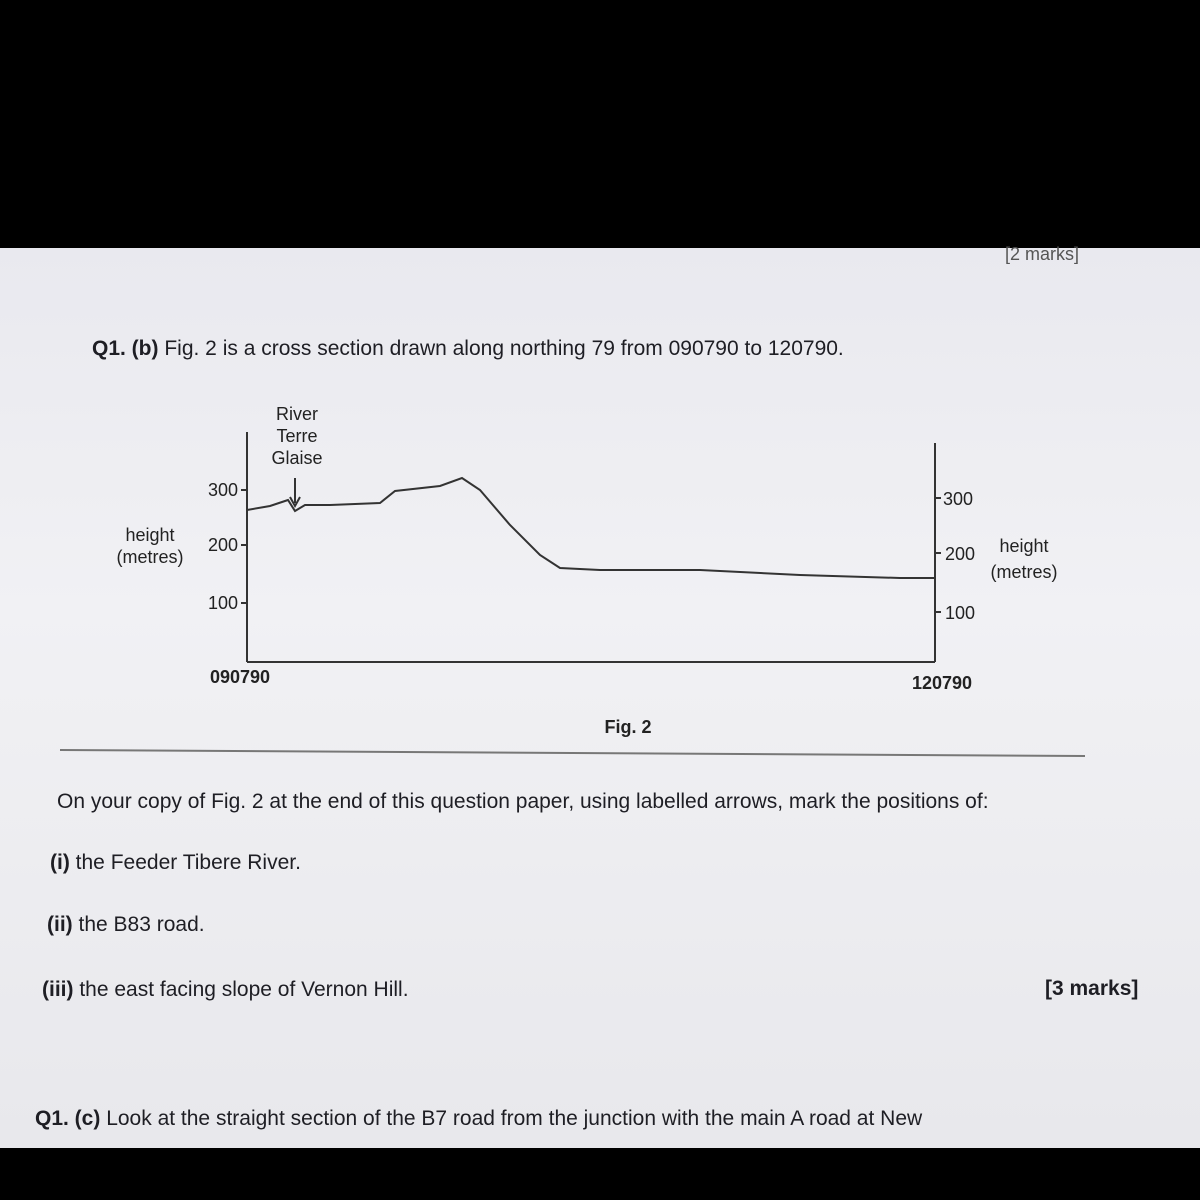 This screenshot has height=1200, width=1200. Describe the element at coordinates (141, 924) in the screenshot. I see `item-text: the B83 road.` at that location.